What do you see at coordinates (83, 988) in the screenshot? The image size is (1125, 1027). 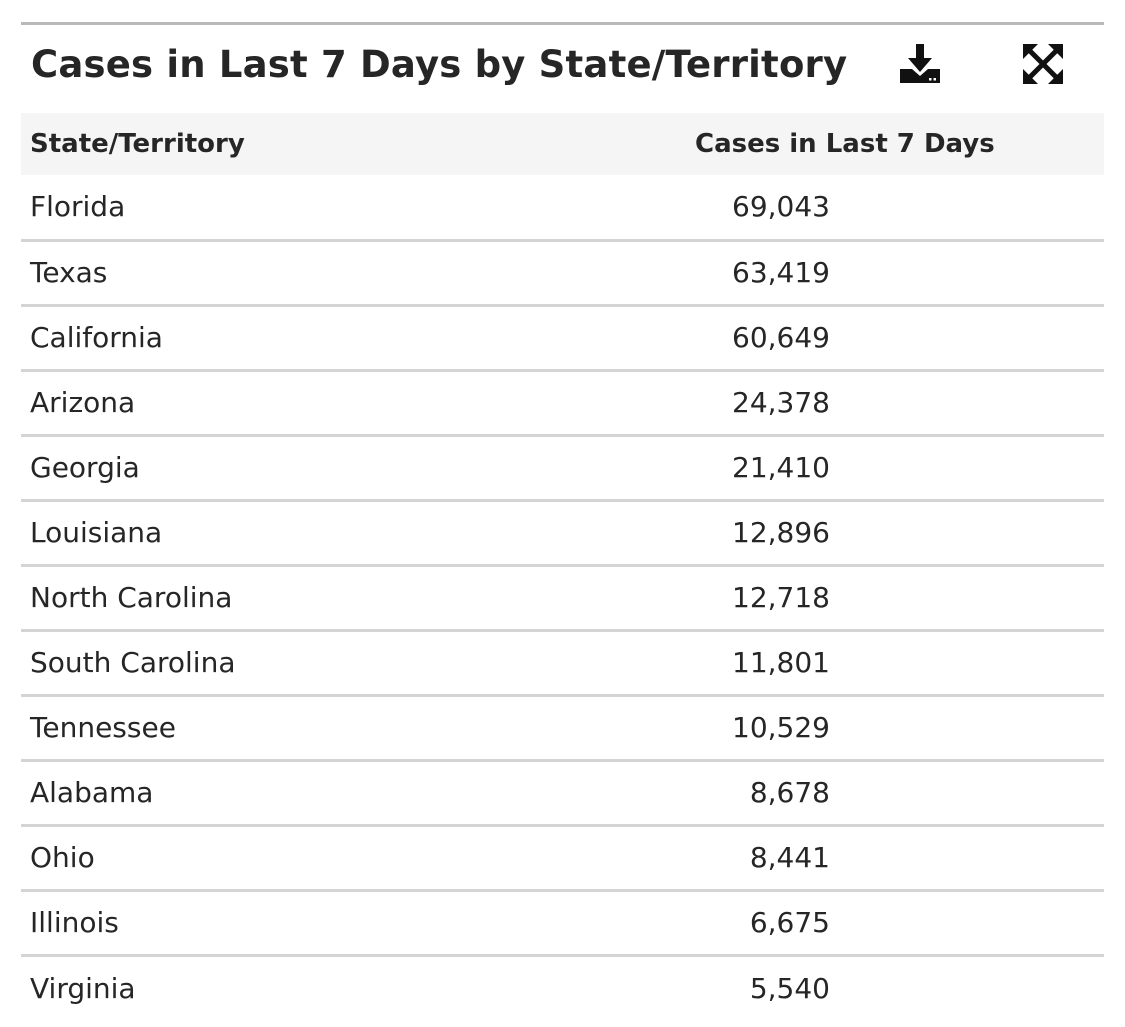 I see `state-cell: Virginia` at bounding box center [83, 988].